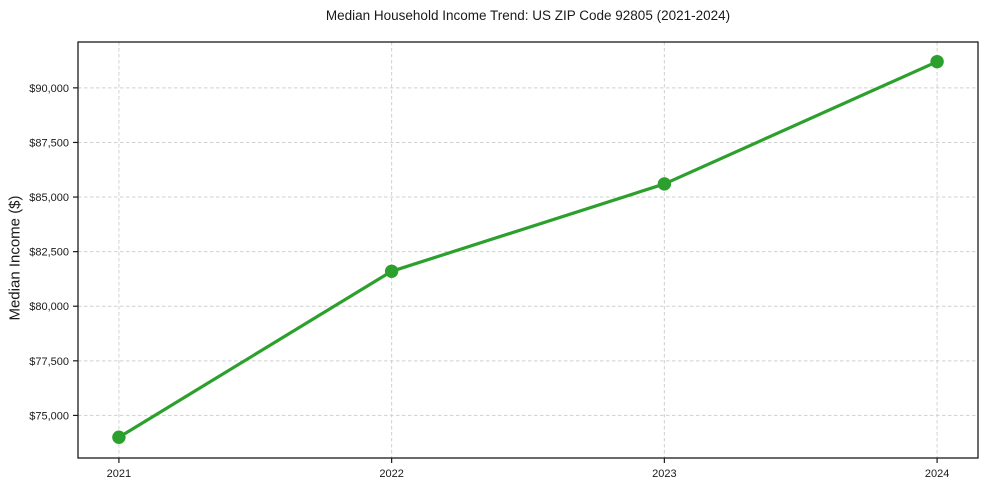 This screenshot has width=989, height=490. I want to click on y-tick-label: $75,000, so click(49, 416).